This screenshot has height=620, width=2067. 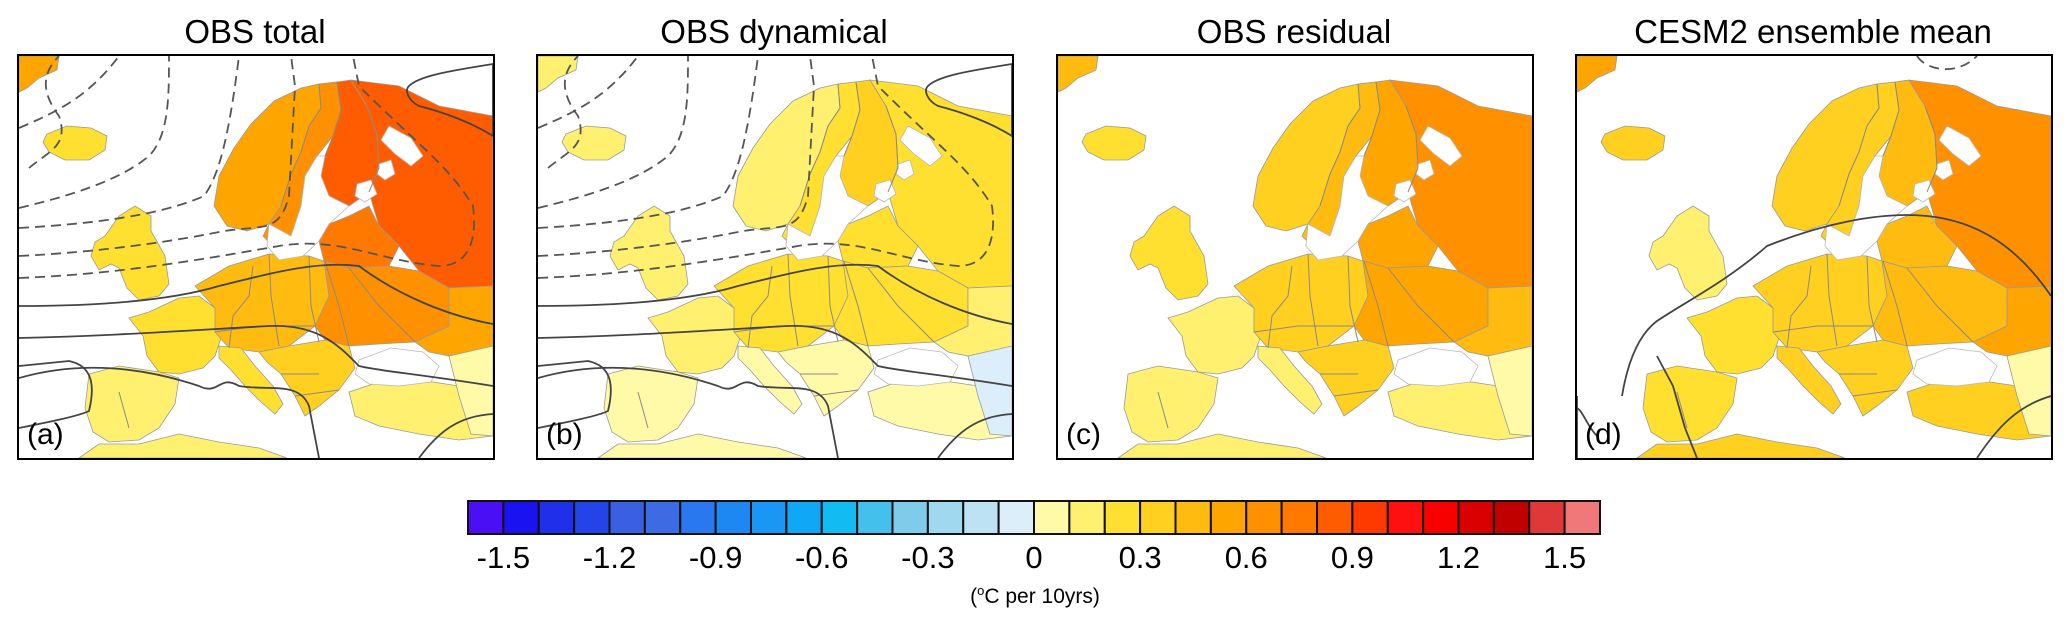 What do you see at coordinates (1294, 31) in the screenshot?
I see `panel-title: OBS residual` at bounding box center [1294, 31].